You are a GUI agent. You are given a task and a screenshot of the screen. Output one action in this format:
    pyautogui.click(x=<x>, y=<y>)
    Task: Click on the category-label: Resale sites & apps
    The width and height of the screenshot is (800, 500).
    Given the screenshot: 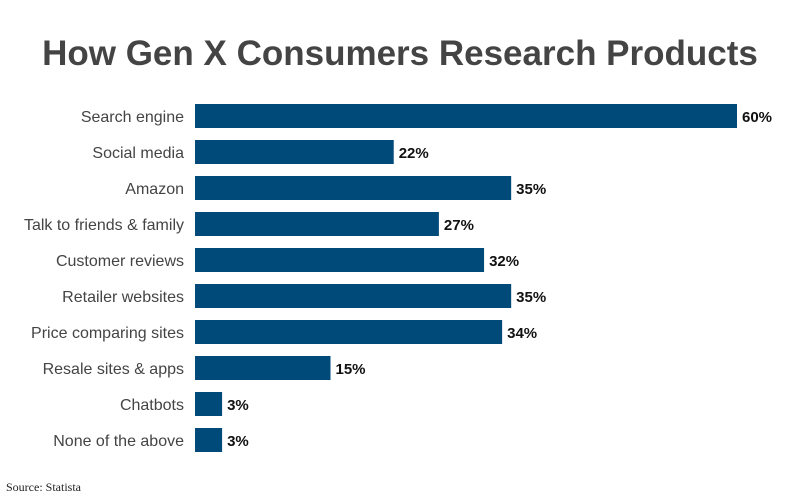 What is the action you would take?
    pyautogui.click(x=113, y=369)
    